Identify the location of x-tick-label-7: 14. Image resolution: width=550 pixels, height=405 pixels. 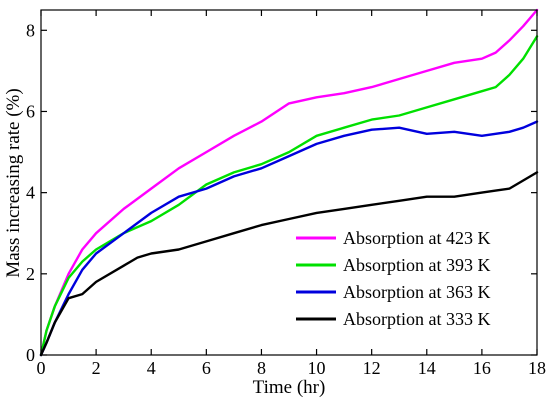
(427, 368).